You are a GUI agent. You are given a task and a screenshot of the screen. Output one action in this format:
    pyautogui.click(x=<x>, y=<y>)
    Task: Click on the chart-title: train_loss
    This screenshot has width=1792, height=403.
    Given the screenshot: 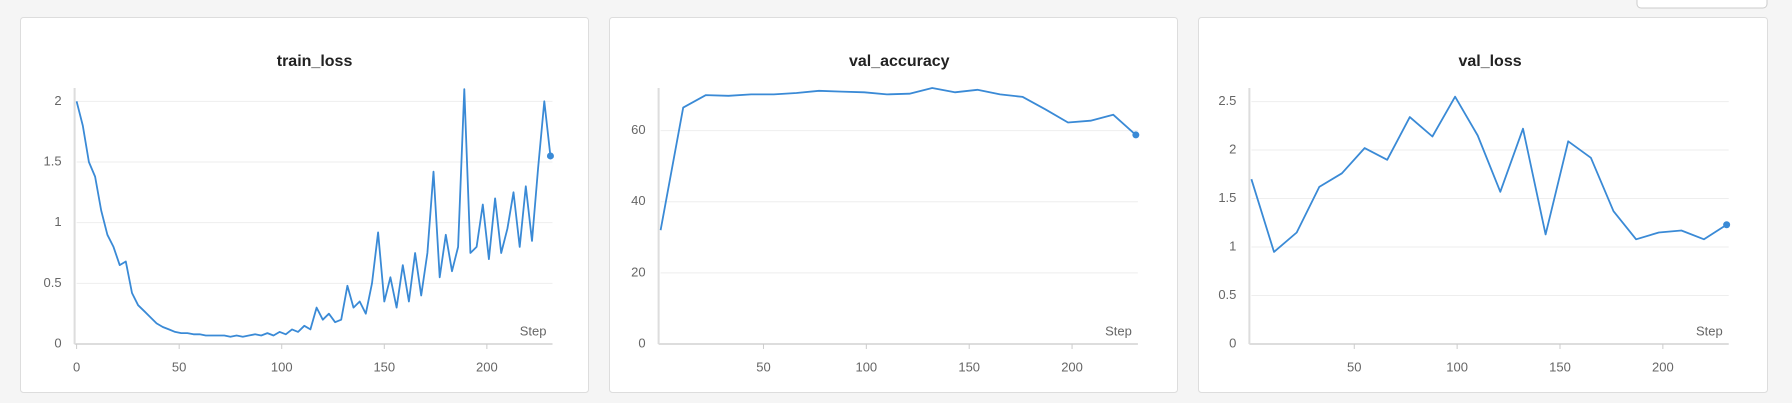 What is the action you would take?
    pyautogui.click(x=315, y=61)
    